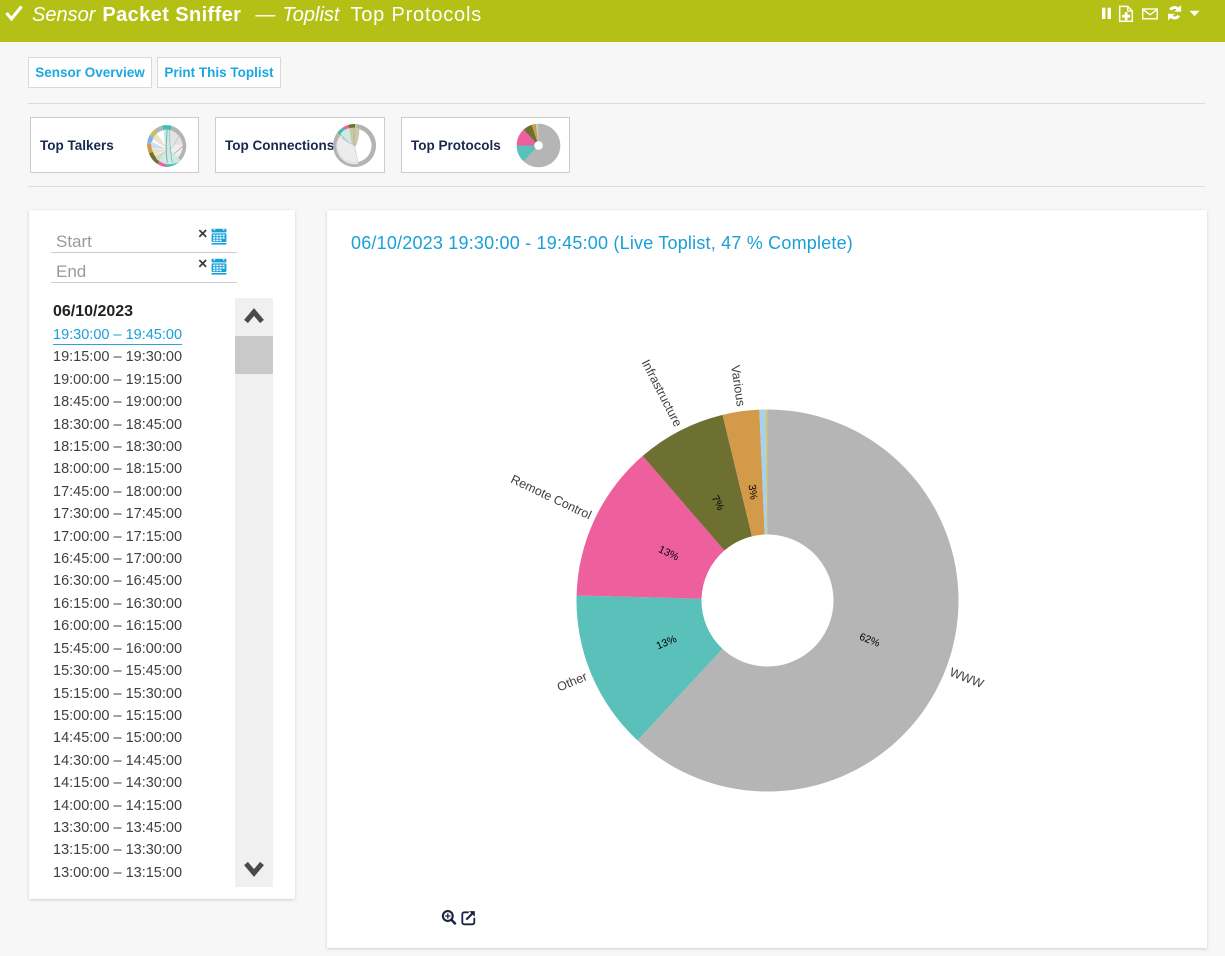 This screenshot has height=956, width=1225. Describe the element at coordinates (572, 681) in the screenshot. I see `svg-text: Other` at that location.